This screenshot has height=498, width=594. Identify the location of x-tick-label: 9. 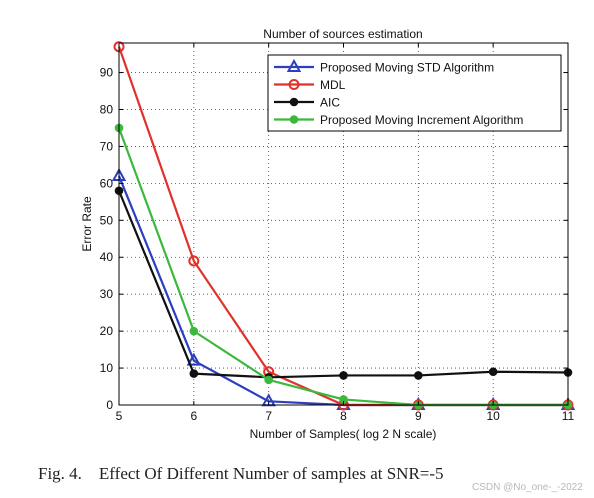
(418, 416).